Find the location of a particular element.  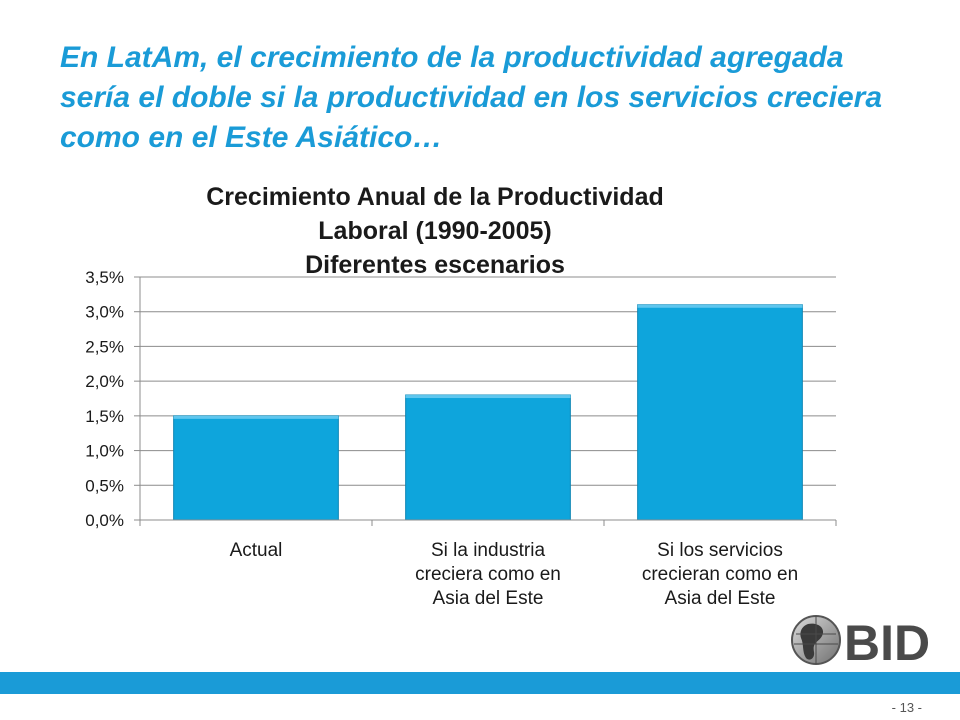

globe-icon is located at coordinates (816, 640).